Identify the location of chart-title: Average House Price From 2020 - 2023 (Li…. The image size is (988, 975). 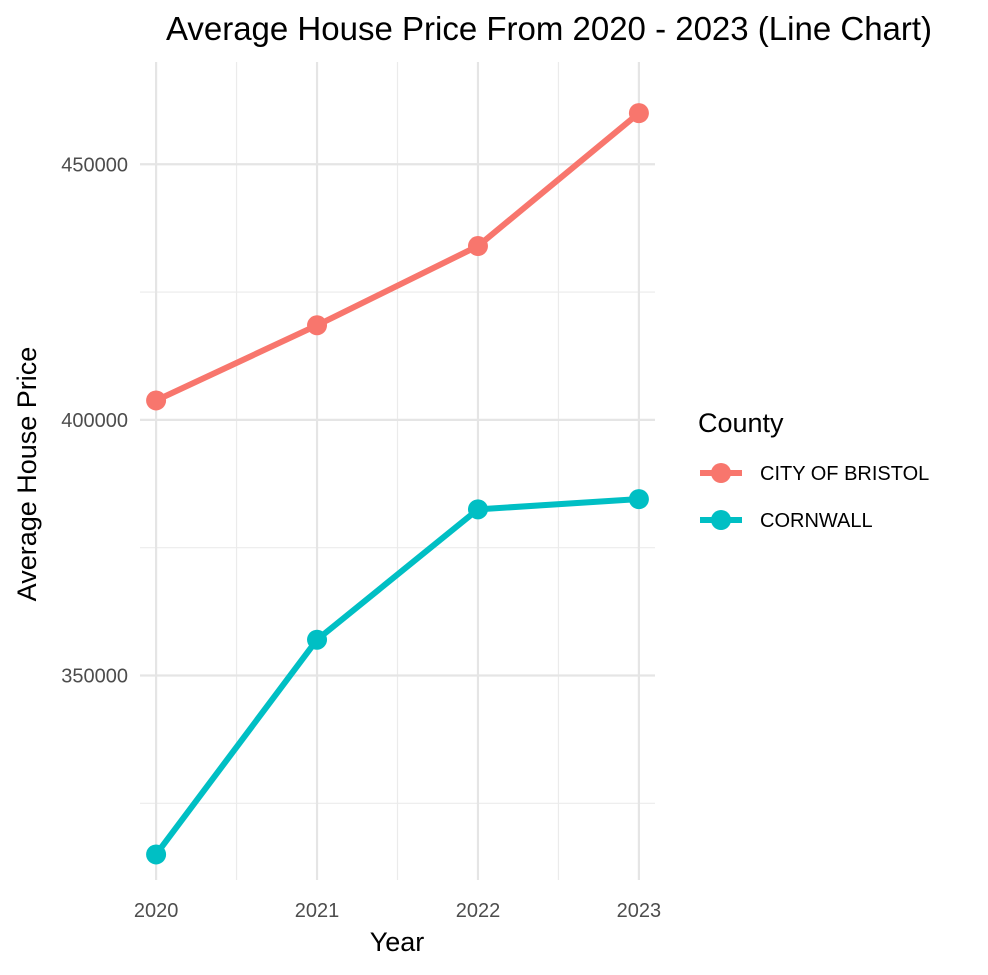
(549, 28).